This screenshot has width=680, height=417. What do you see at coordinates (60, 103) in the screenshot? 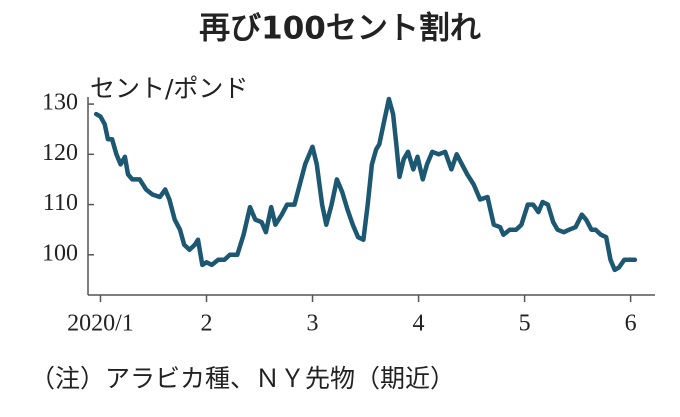
I see `y-tick-label: 130` at bounding box center [60, 103].